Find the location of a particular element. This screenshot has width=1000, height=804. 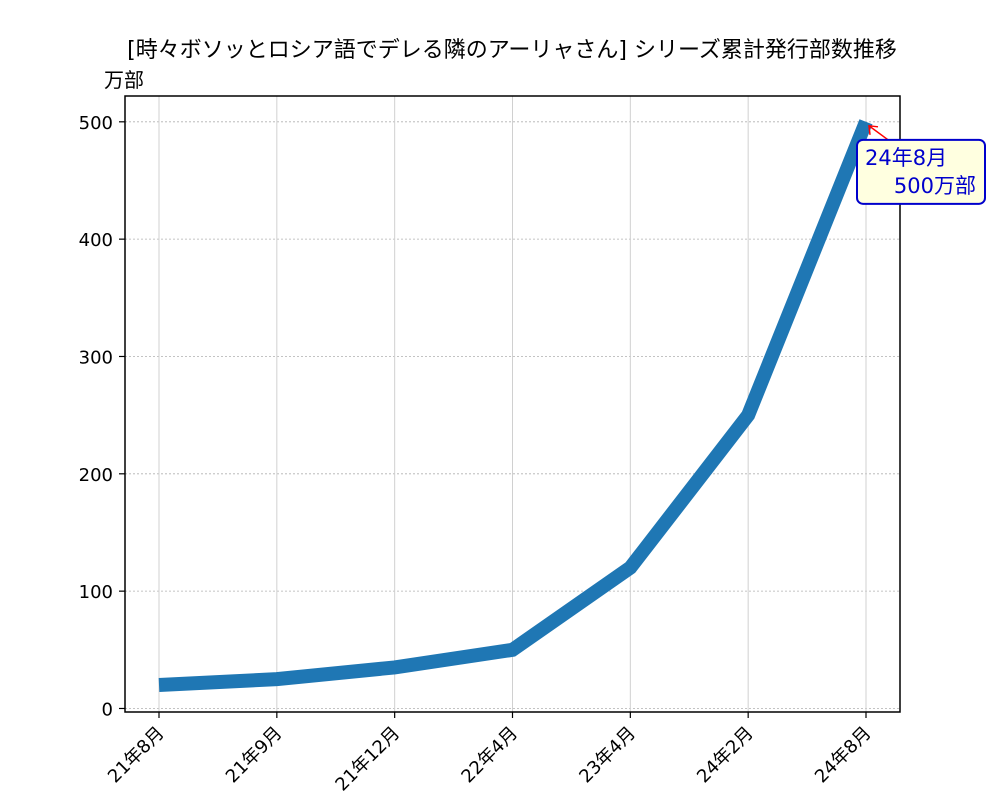

x-tick-label: 22年4月 is located at coordinates (489, 755).